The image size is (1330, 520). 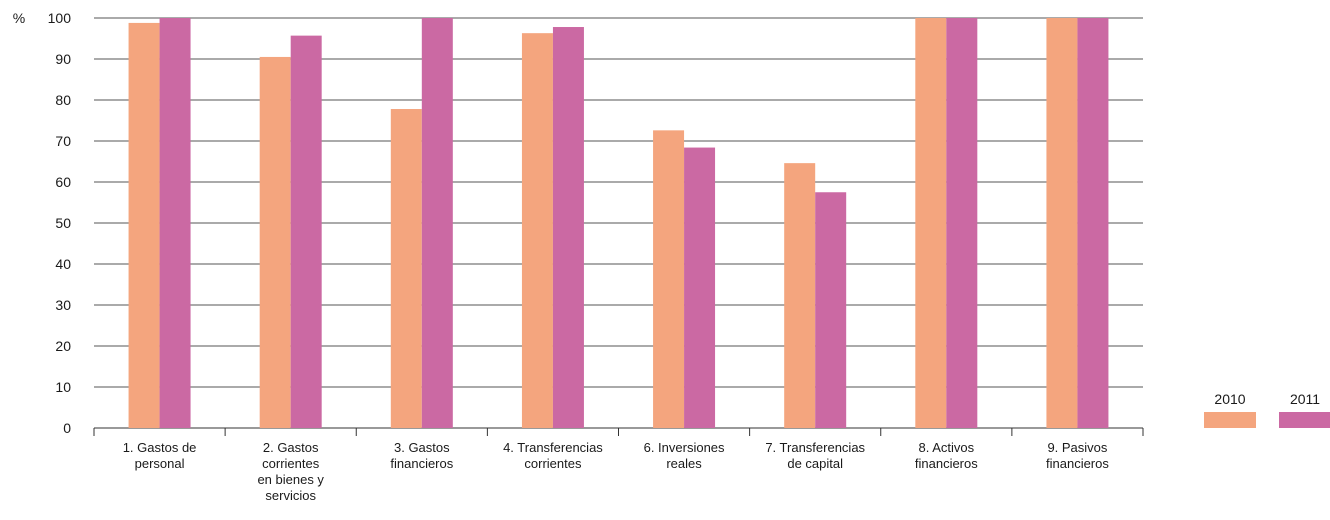 I want to click on y-tick-label: 40, so click(x=63, y=264).